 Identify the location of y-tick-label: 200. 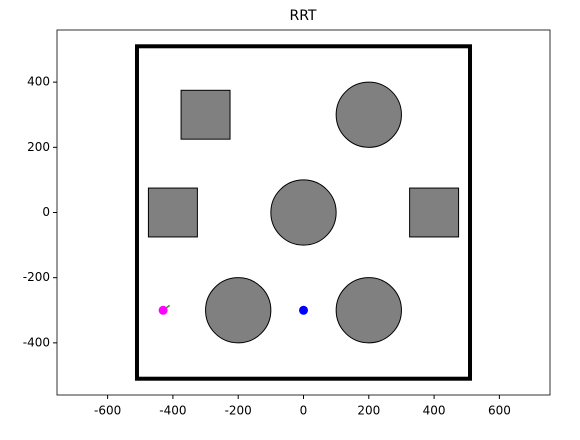
(38, 147).